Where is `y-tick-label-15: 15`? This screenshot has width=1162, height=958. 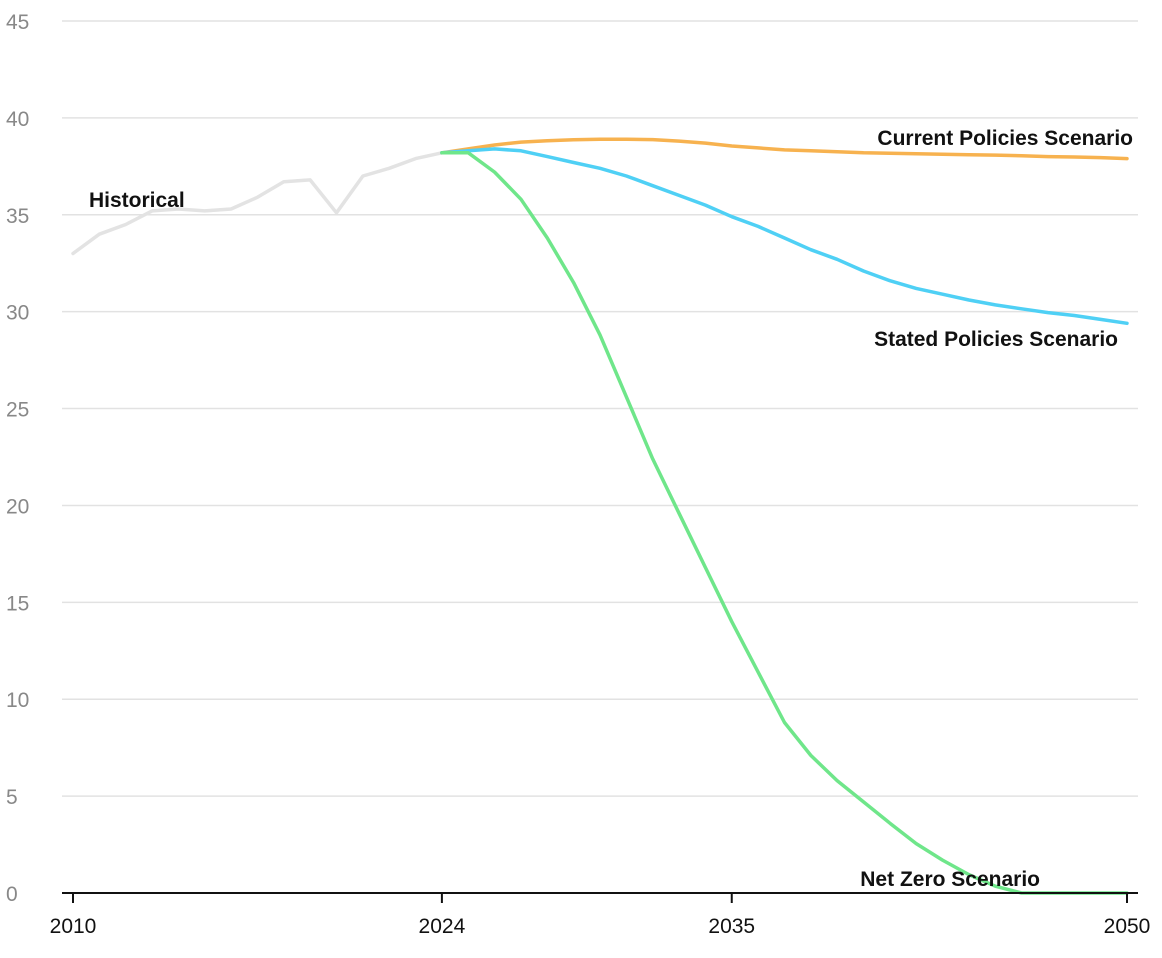 y-tick-label-15: 15 is located at coordinates (17, 603).